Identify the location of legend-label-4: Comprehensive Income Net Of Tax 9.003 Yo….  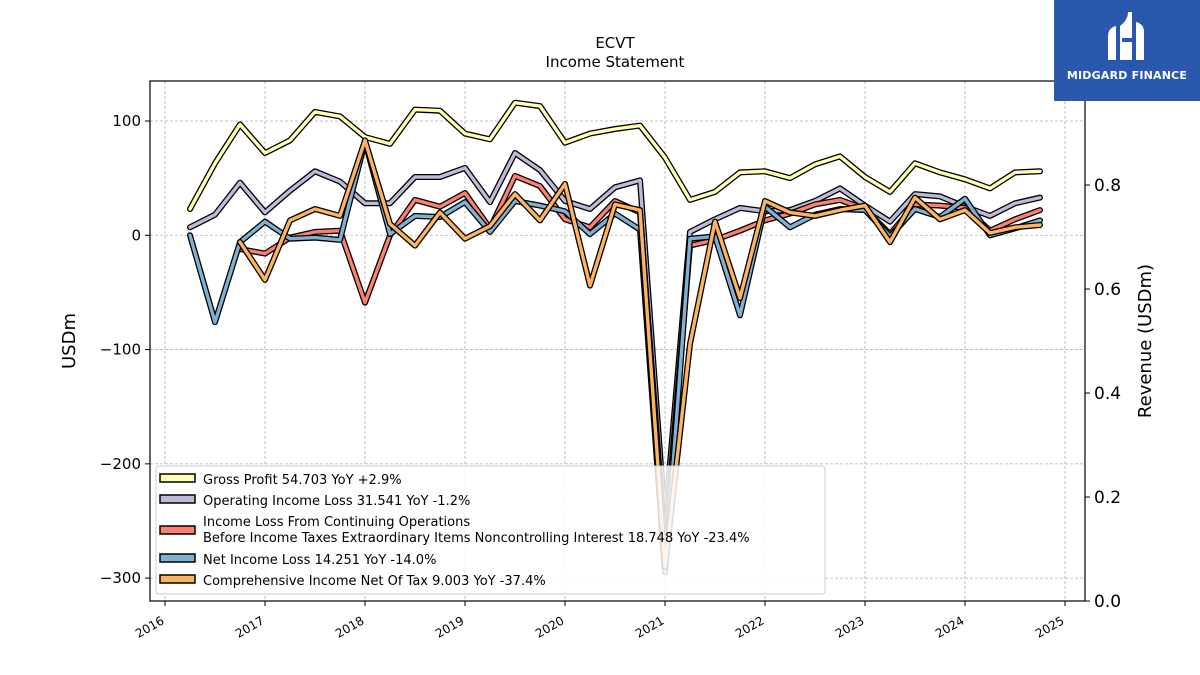
(374, 581).